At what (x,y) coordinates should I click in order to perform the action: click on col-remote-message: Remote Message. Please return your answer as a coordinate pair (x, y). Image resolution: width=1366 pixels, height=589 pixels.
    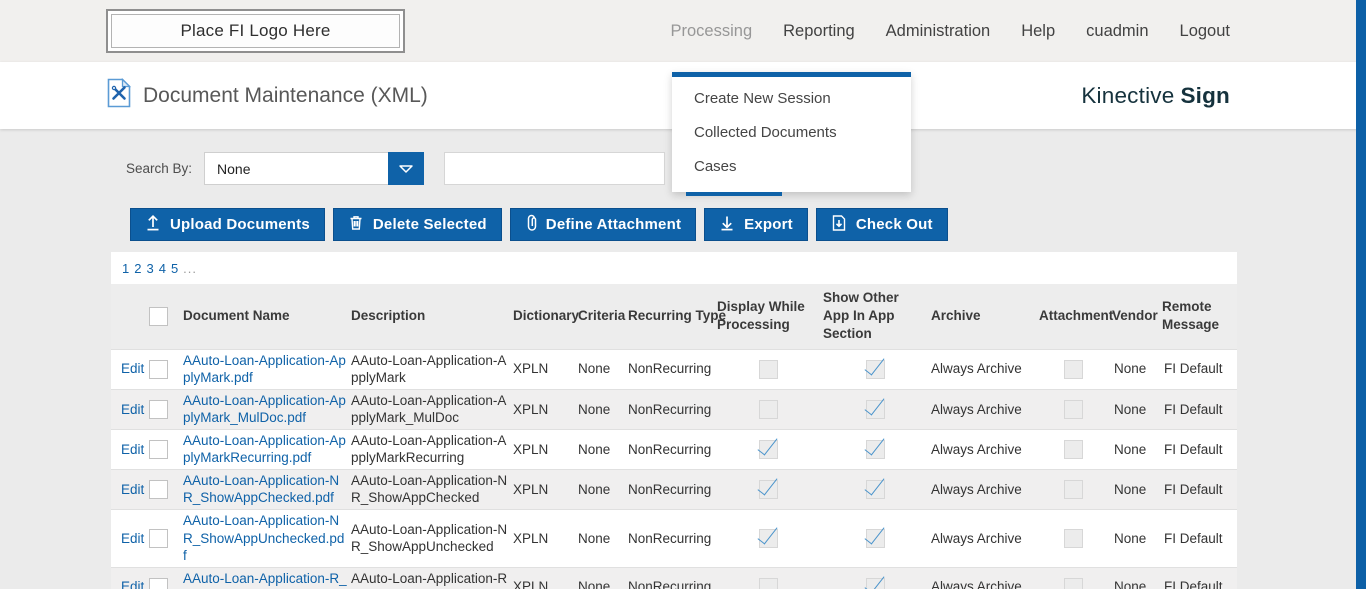
    Looking at the image, I should click on (1191, 316).